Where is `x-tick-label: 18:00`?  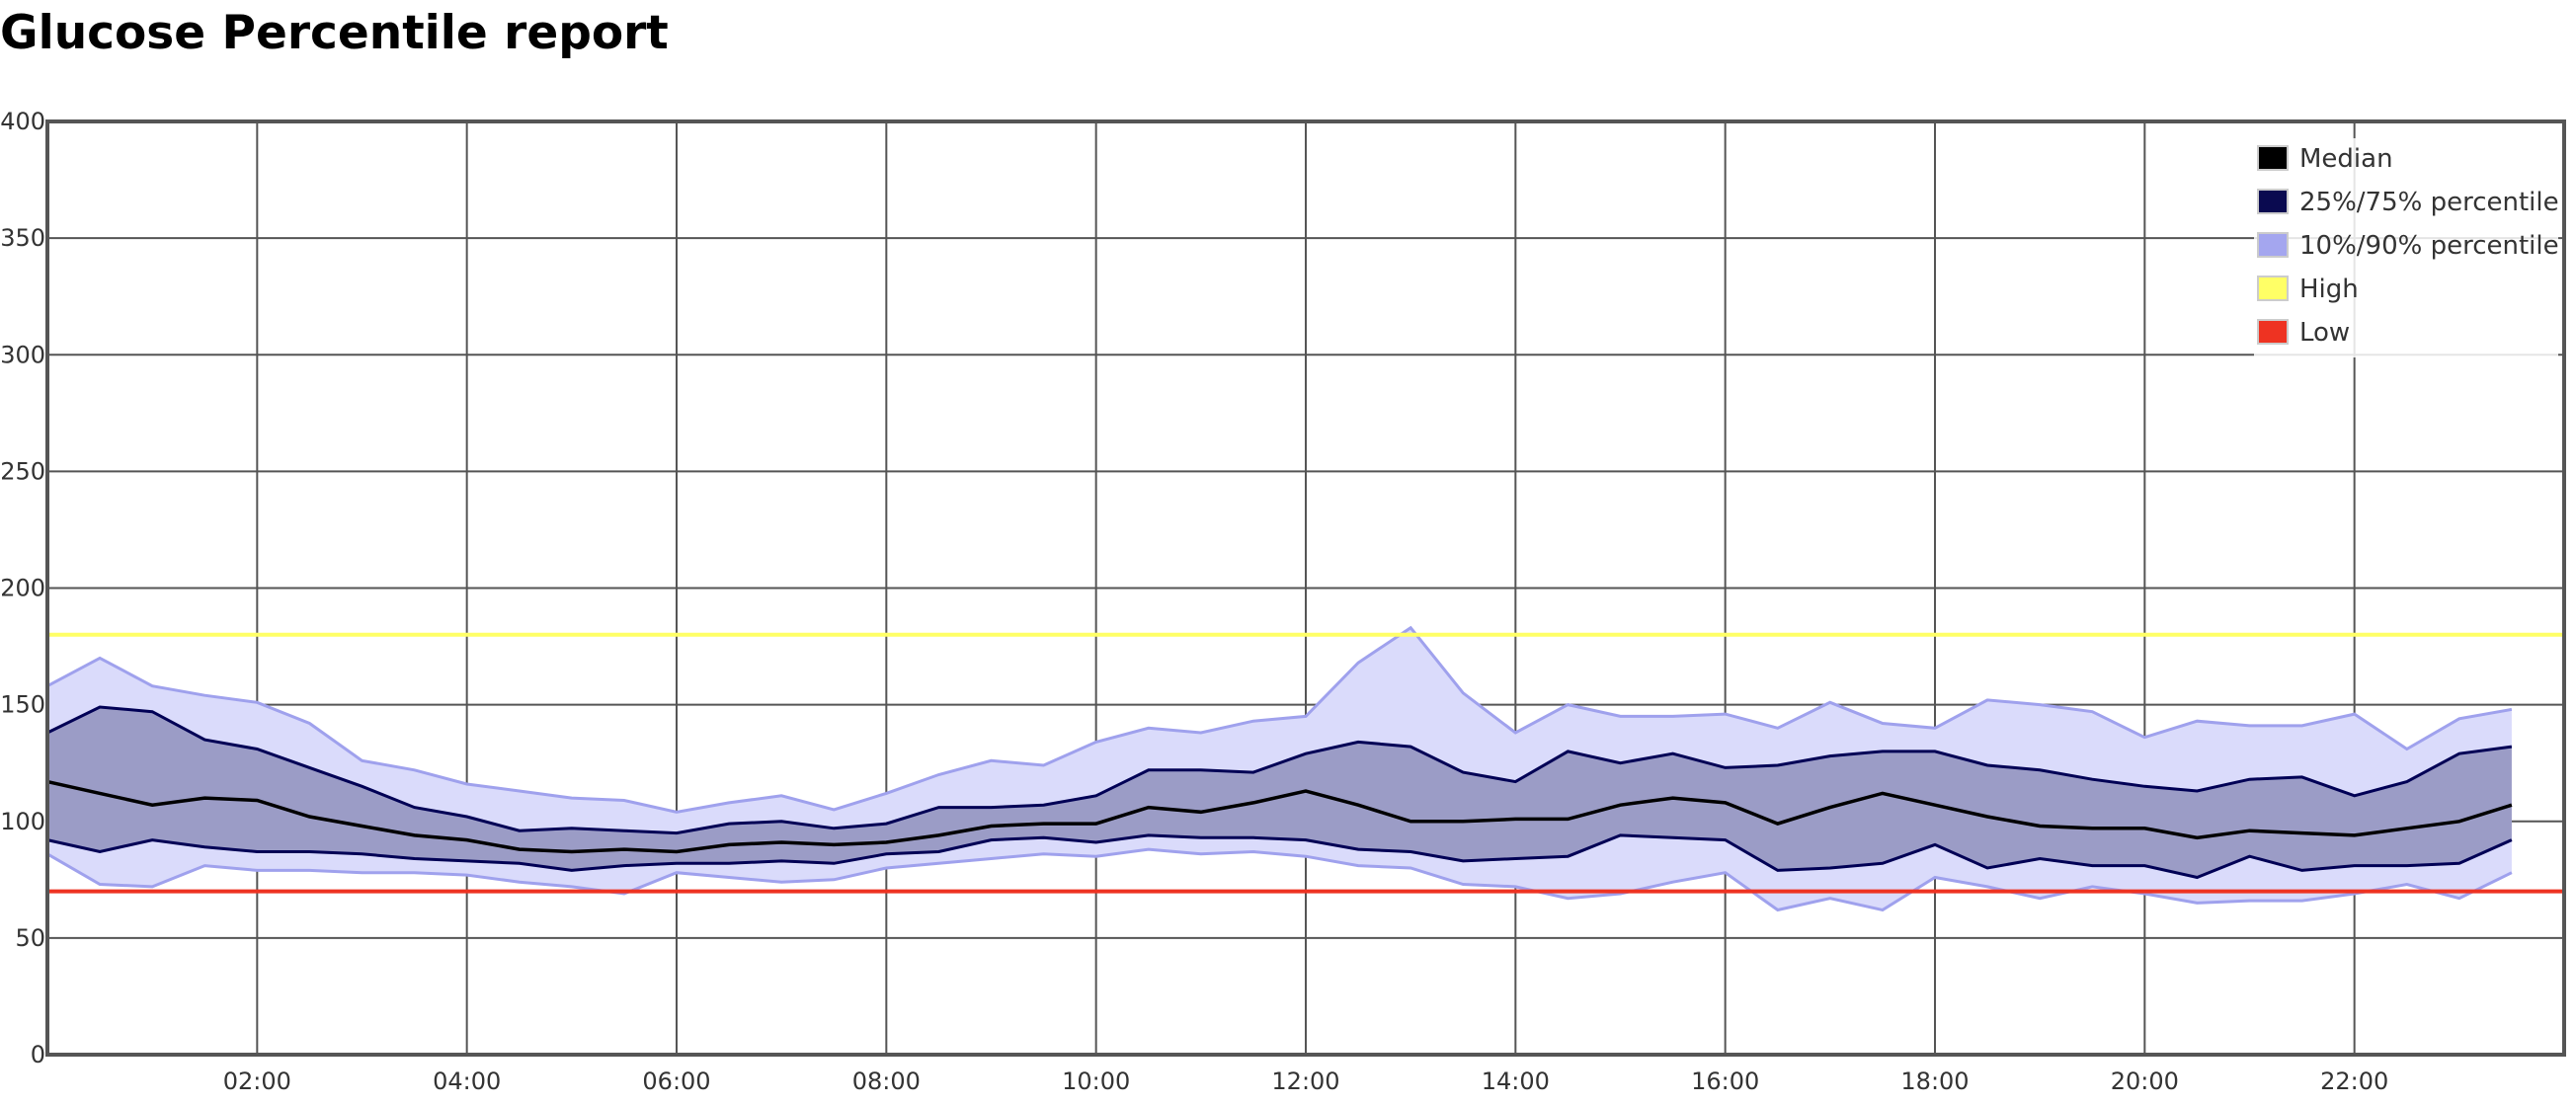 x-tick-label: 18:00 is located at coordinates (1934, 1081).